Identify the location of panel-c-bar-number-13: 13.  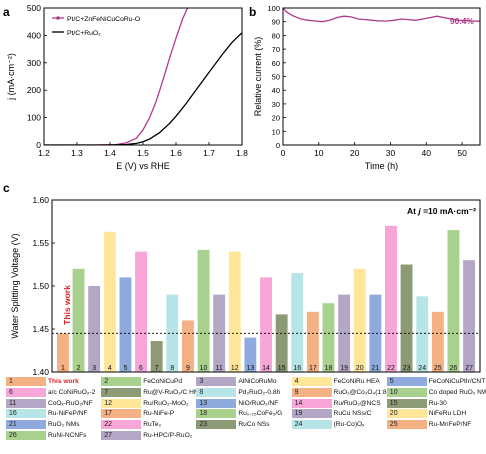
(251, 368).